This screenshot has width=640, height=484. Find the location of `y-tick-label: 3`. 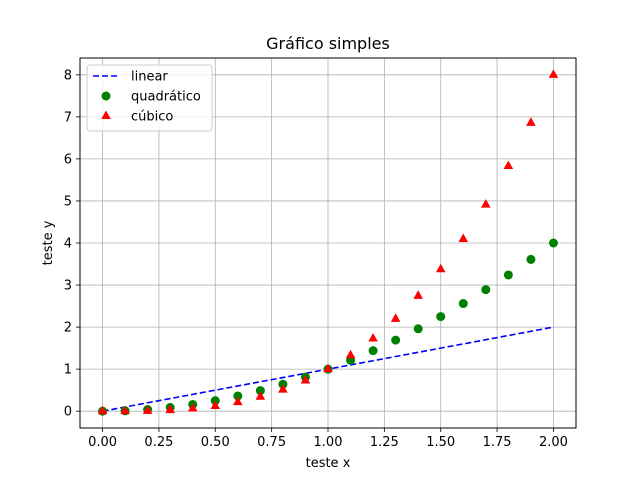

y-tick-label: 3 is located at coordinates (68, 286).